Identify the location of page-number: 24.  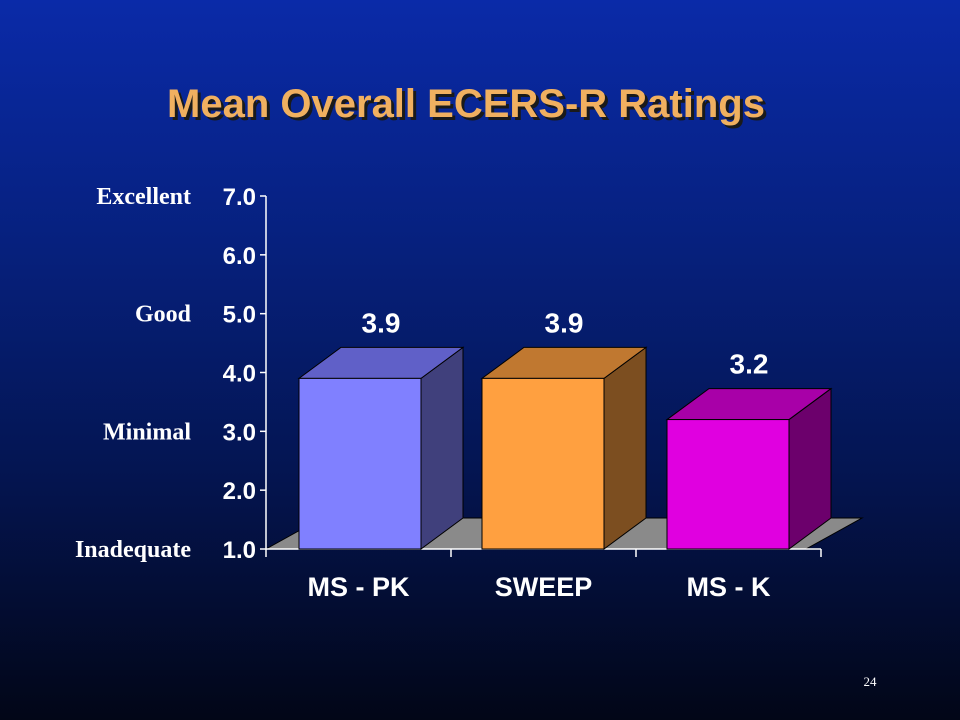
(871, 681).